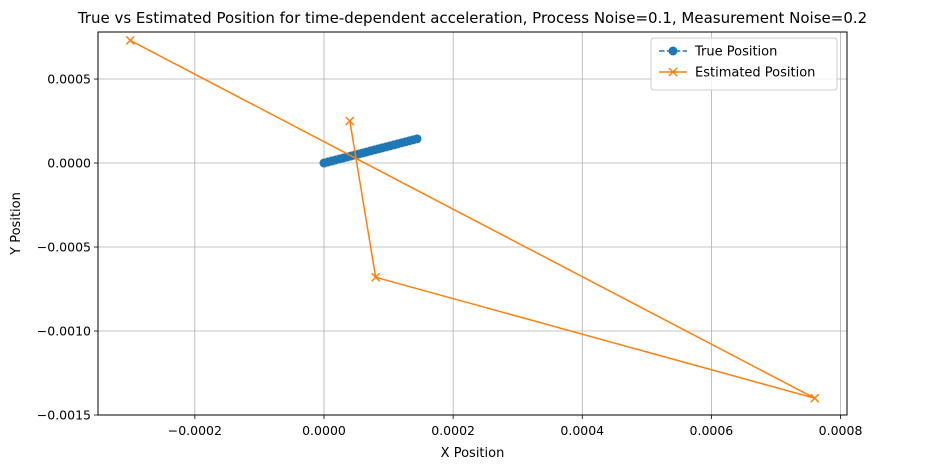  What do you see at coordinates (324, 430) in the screenshot?
I see `x-tick-label: 0.0000` at bounding box center [324, 430].